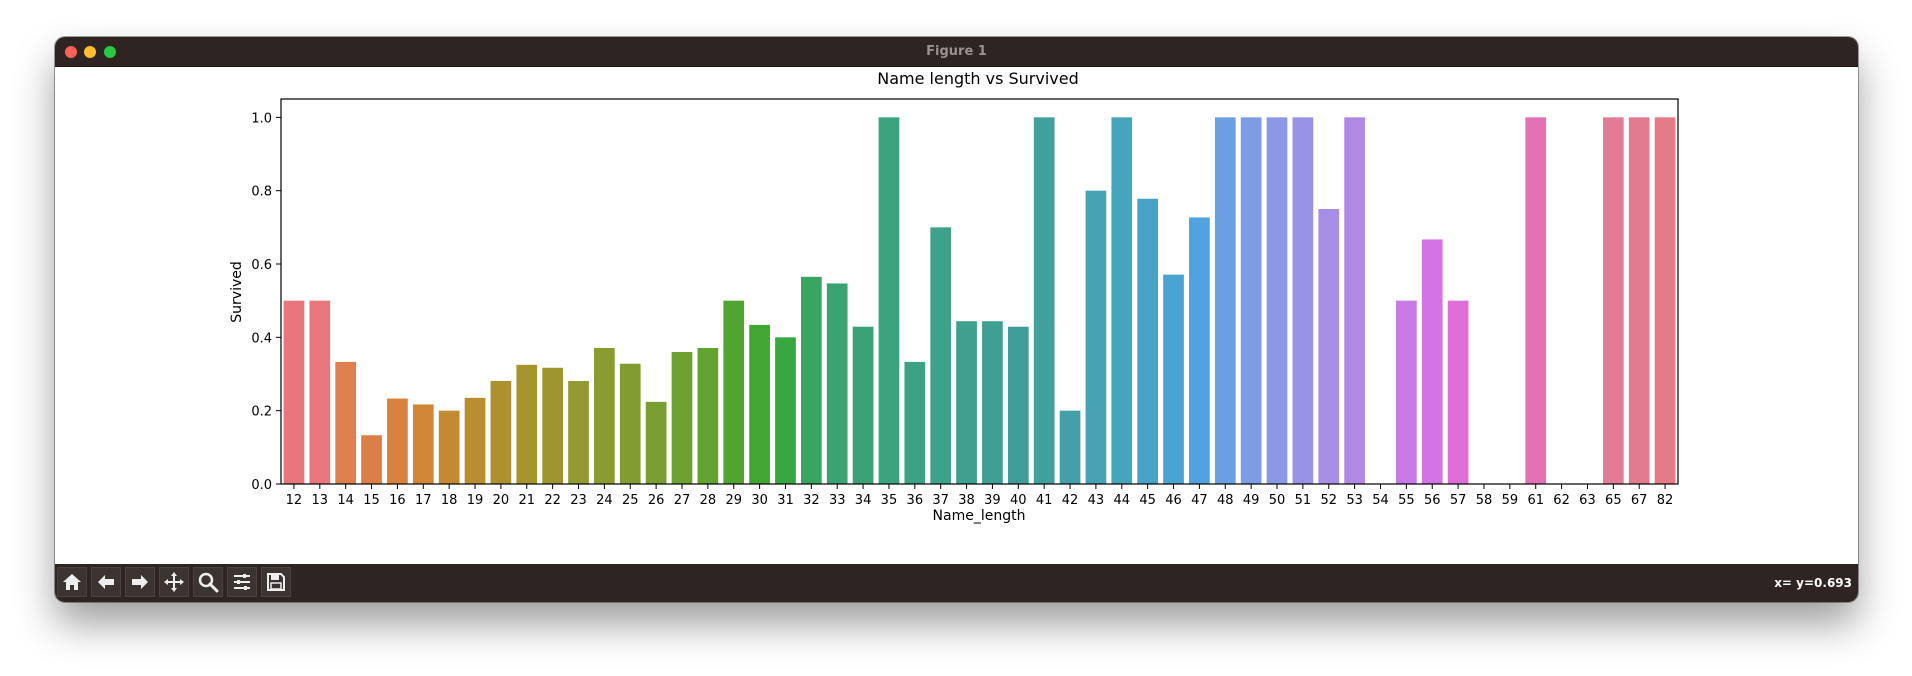 The height and width of the screenshot is (676, 1912). I want to click on x-tick-label: 32, so click(811, 500).